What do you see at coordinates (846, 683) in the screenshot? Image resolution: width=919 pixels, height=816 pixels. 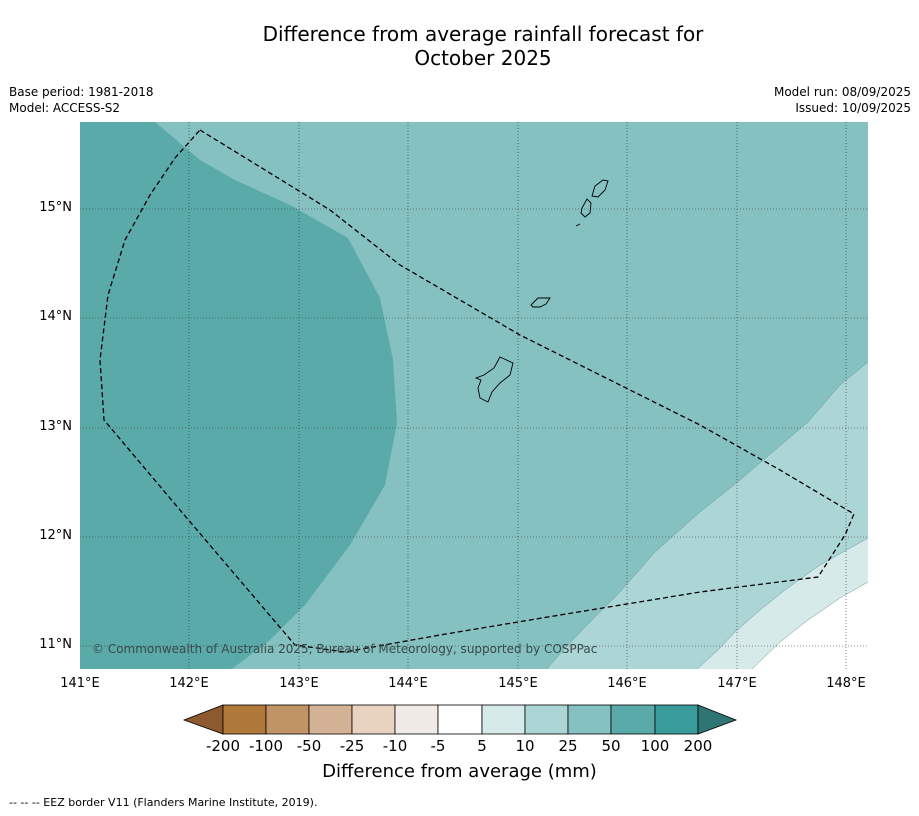 I see `lon-label-148: 148°E` at bounding box center [846, 683].